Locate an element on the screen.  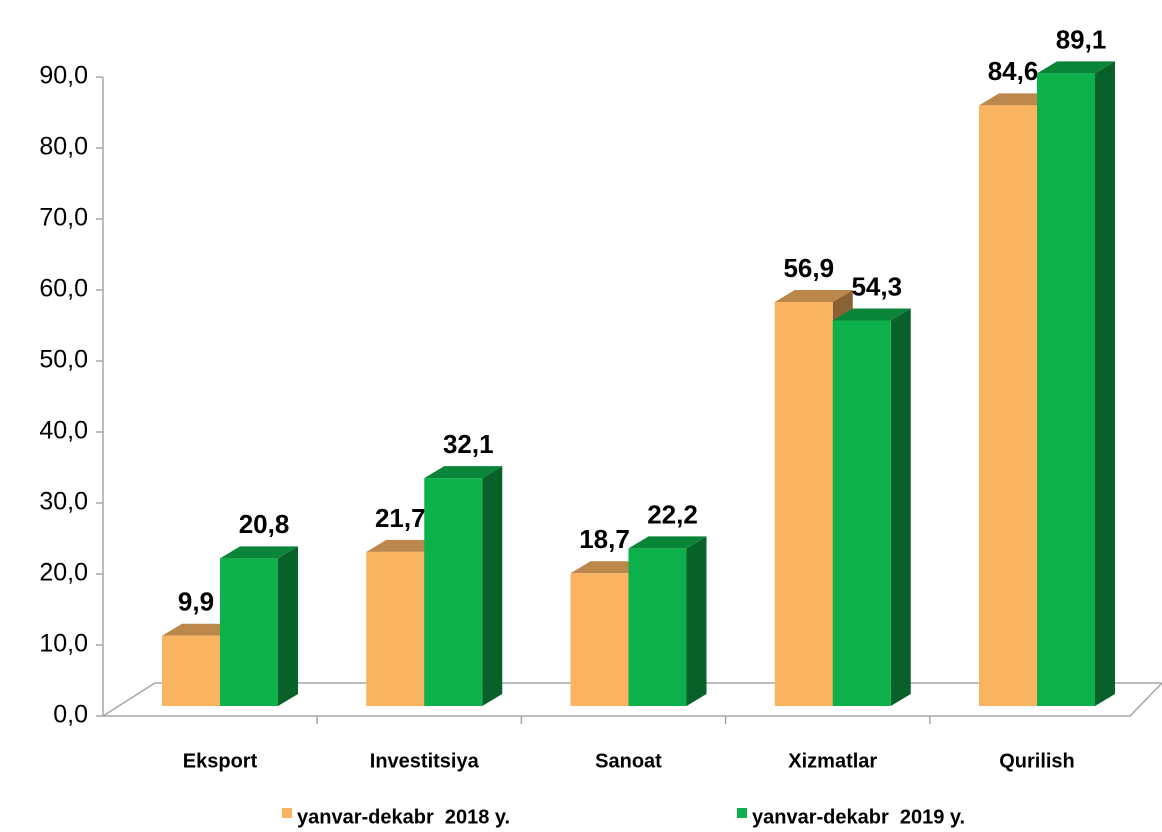
x-tick-label: Sanoat is located at coordinates (628, 761).